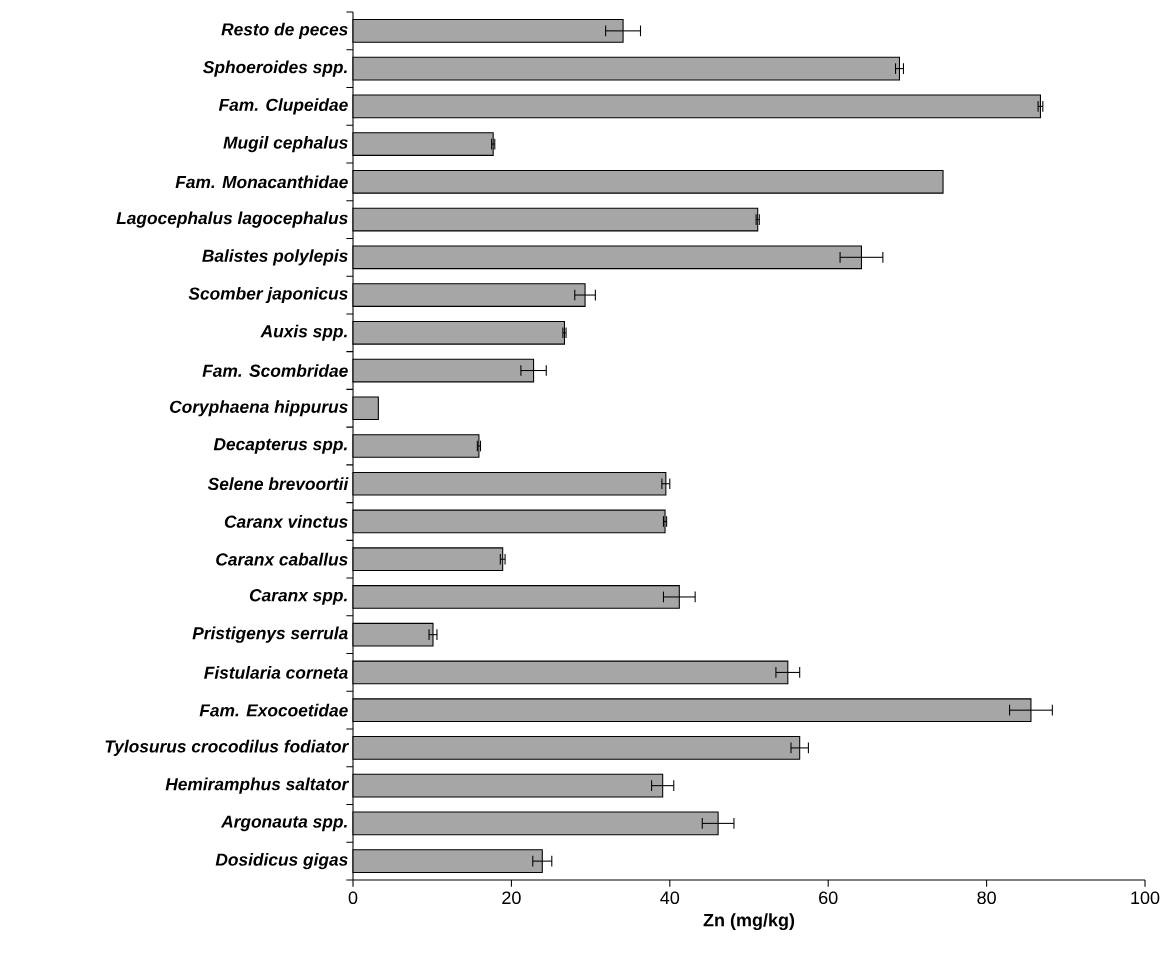 The image size is (1167, 956). Describe the element at coordinates (232, 219) in the screenshot. I see `y-tick-label: Lagocephalus lagocephalus` at that location.